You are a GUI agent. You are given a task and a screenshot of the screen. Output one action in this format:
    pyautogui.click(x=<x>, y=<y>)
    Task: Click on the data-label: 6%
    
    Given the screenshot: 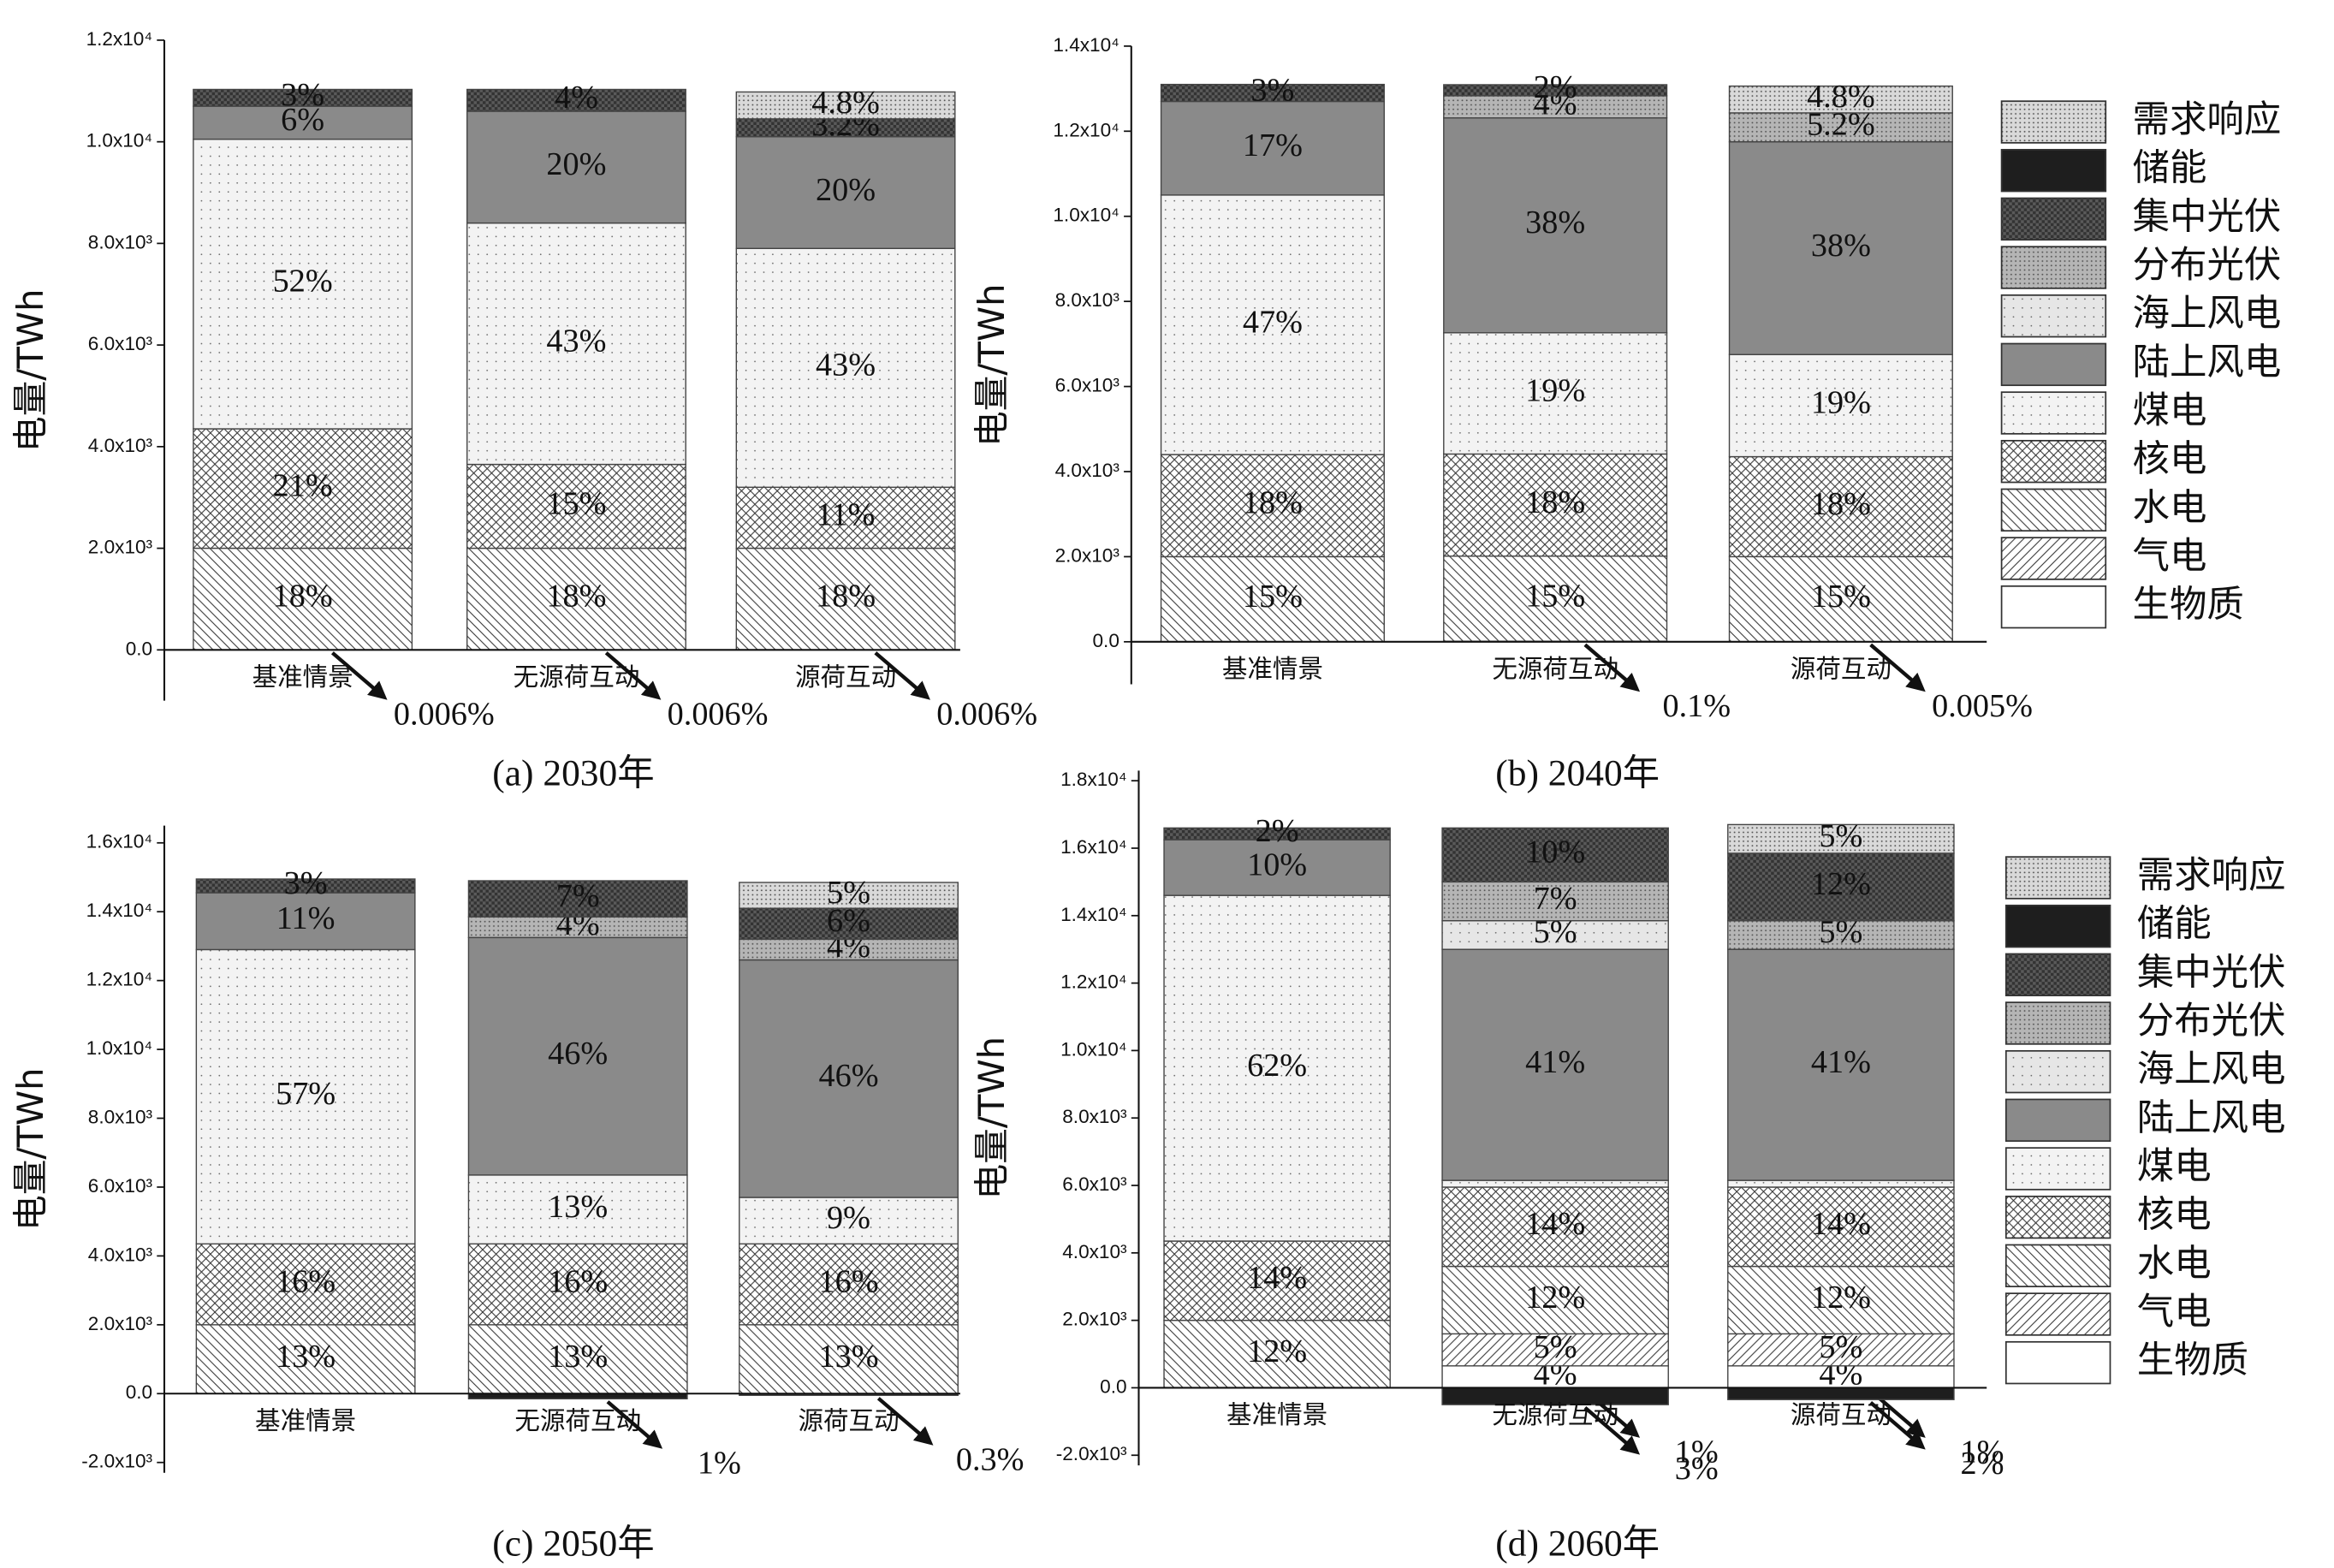 What is the action you would take?
    pyautogui.click(x=848, y=921)
    